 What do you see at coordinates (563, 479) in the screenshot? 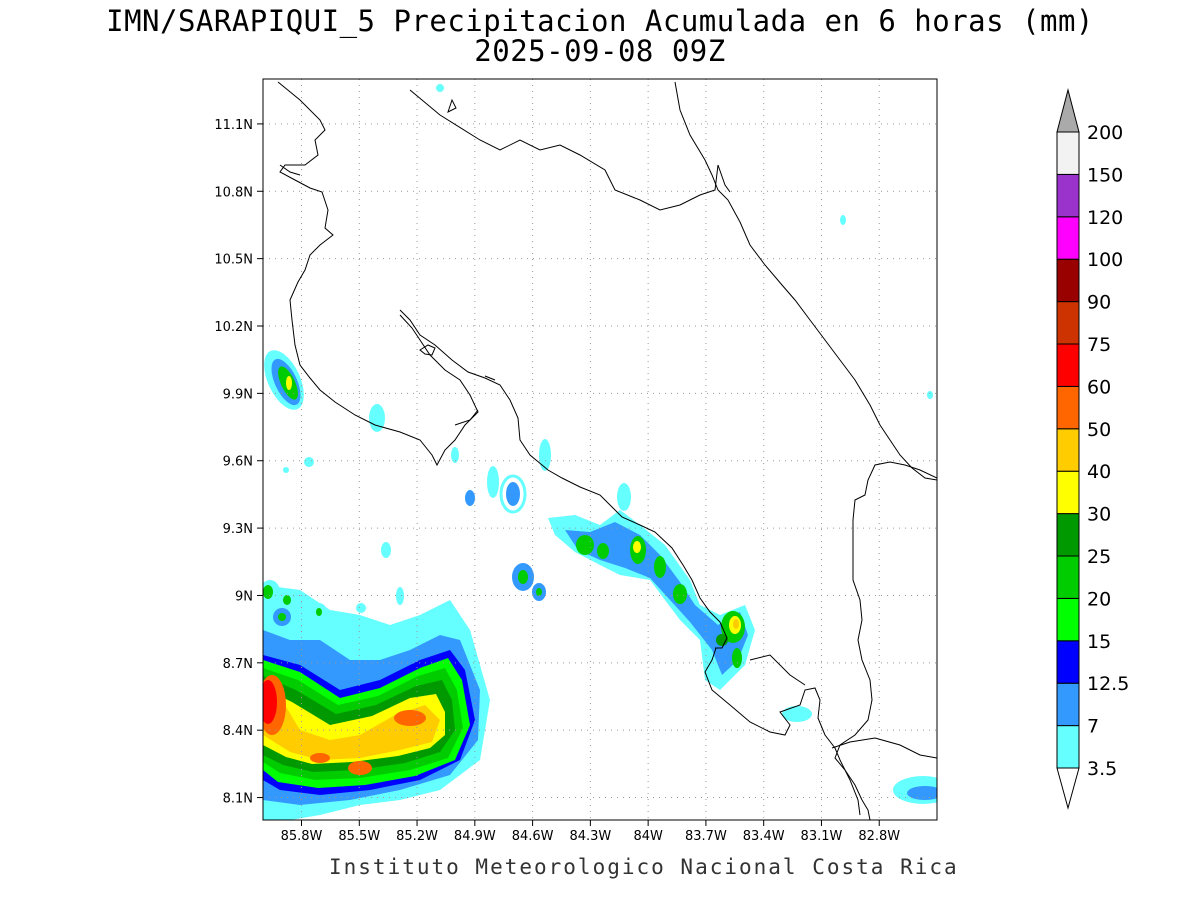
I see `nicoya-gulf-coast` at bounding box center [563, 479].